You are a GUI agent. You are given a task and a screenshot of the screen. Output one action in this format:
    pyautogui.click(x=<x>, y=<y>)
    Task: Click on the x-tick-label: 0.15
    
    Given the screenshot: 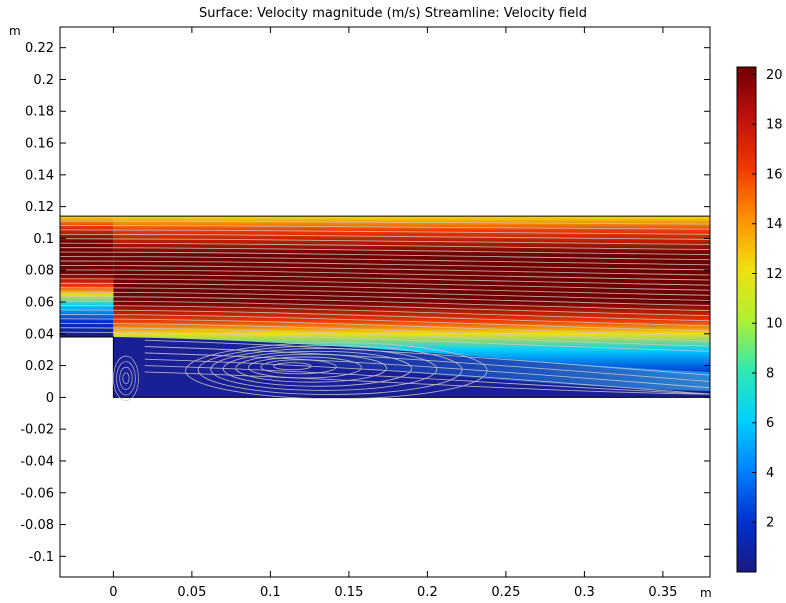 What is the action you would take?
    pyautogui.click(x=348, y=592)
    